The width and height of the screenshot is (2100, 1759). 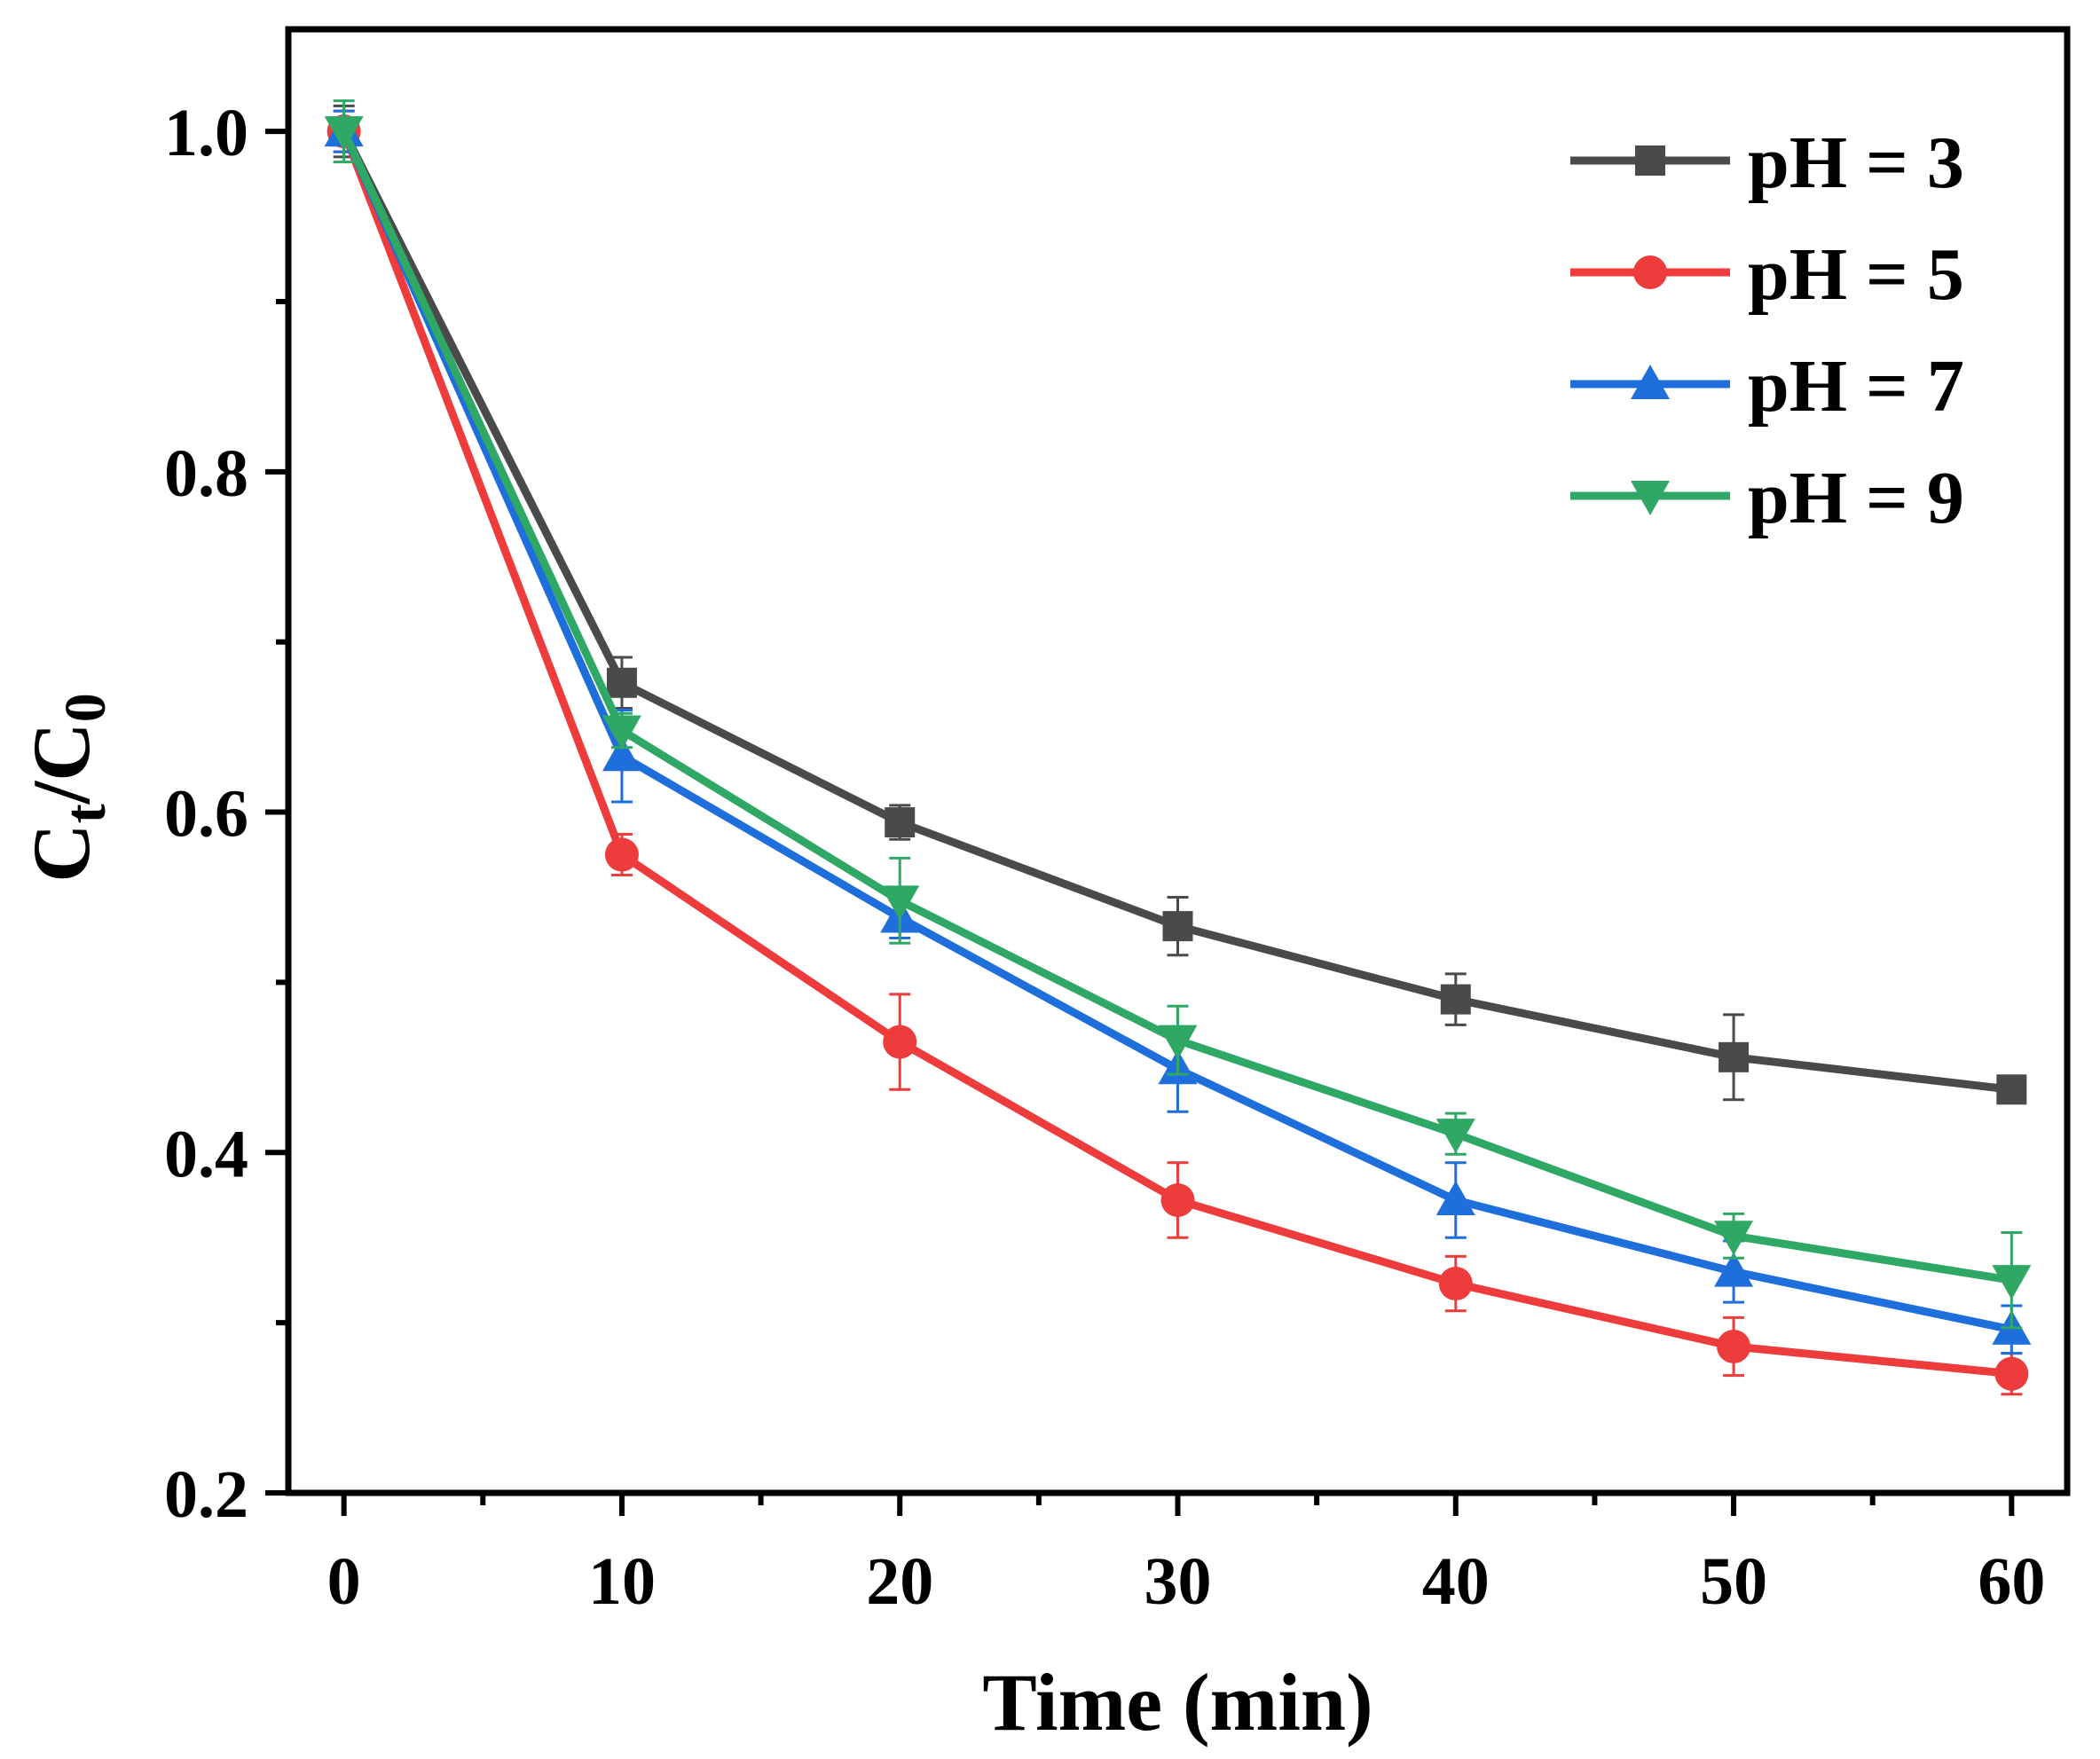 What do you see at coordinates (1856, 387) in the screenshot?
I see `legend-label: pH = 7` at bounding box center [1856, 387].